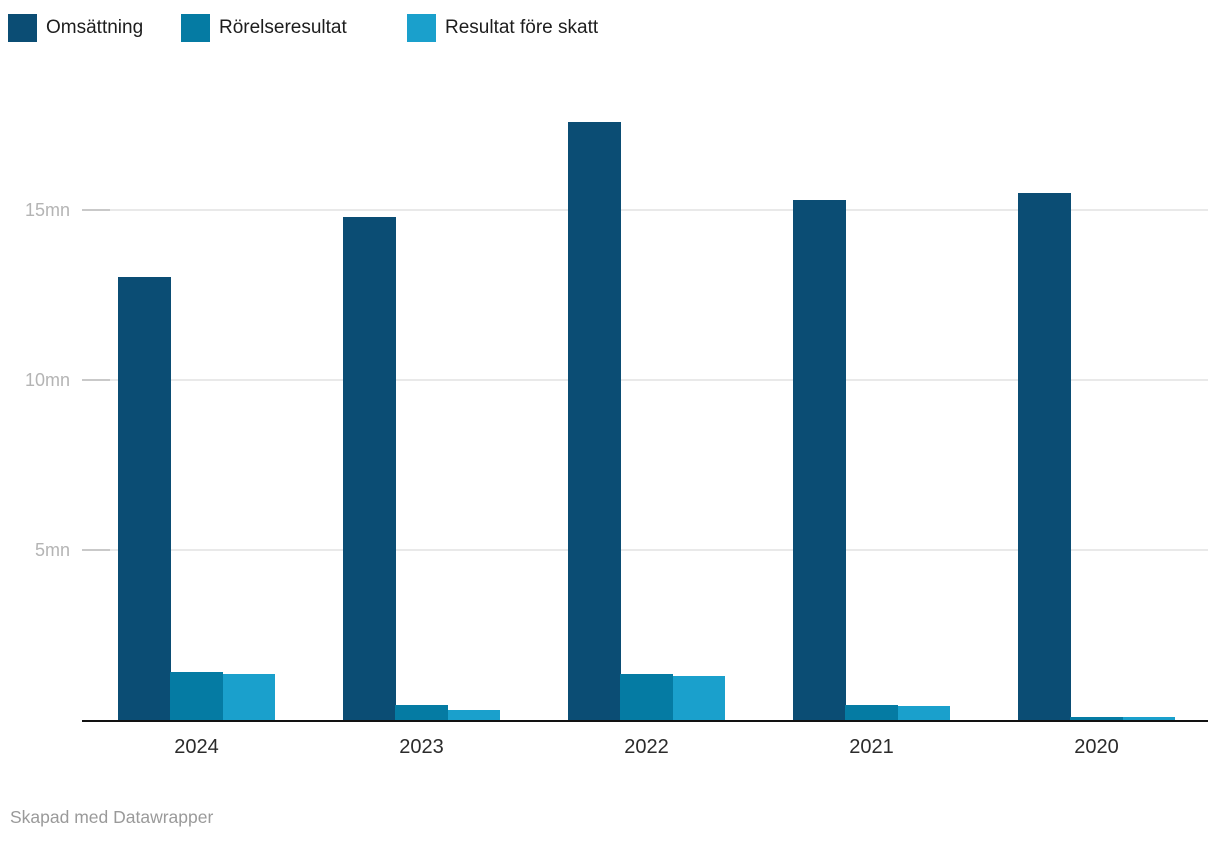 The width and height of the screenshot is (1220, 844). What do you see at coordinates (871, 747) in the screenshot?
I see `x-label-2021: 2021` at bounding box center [871, 747].